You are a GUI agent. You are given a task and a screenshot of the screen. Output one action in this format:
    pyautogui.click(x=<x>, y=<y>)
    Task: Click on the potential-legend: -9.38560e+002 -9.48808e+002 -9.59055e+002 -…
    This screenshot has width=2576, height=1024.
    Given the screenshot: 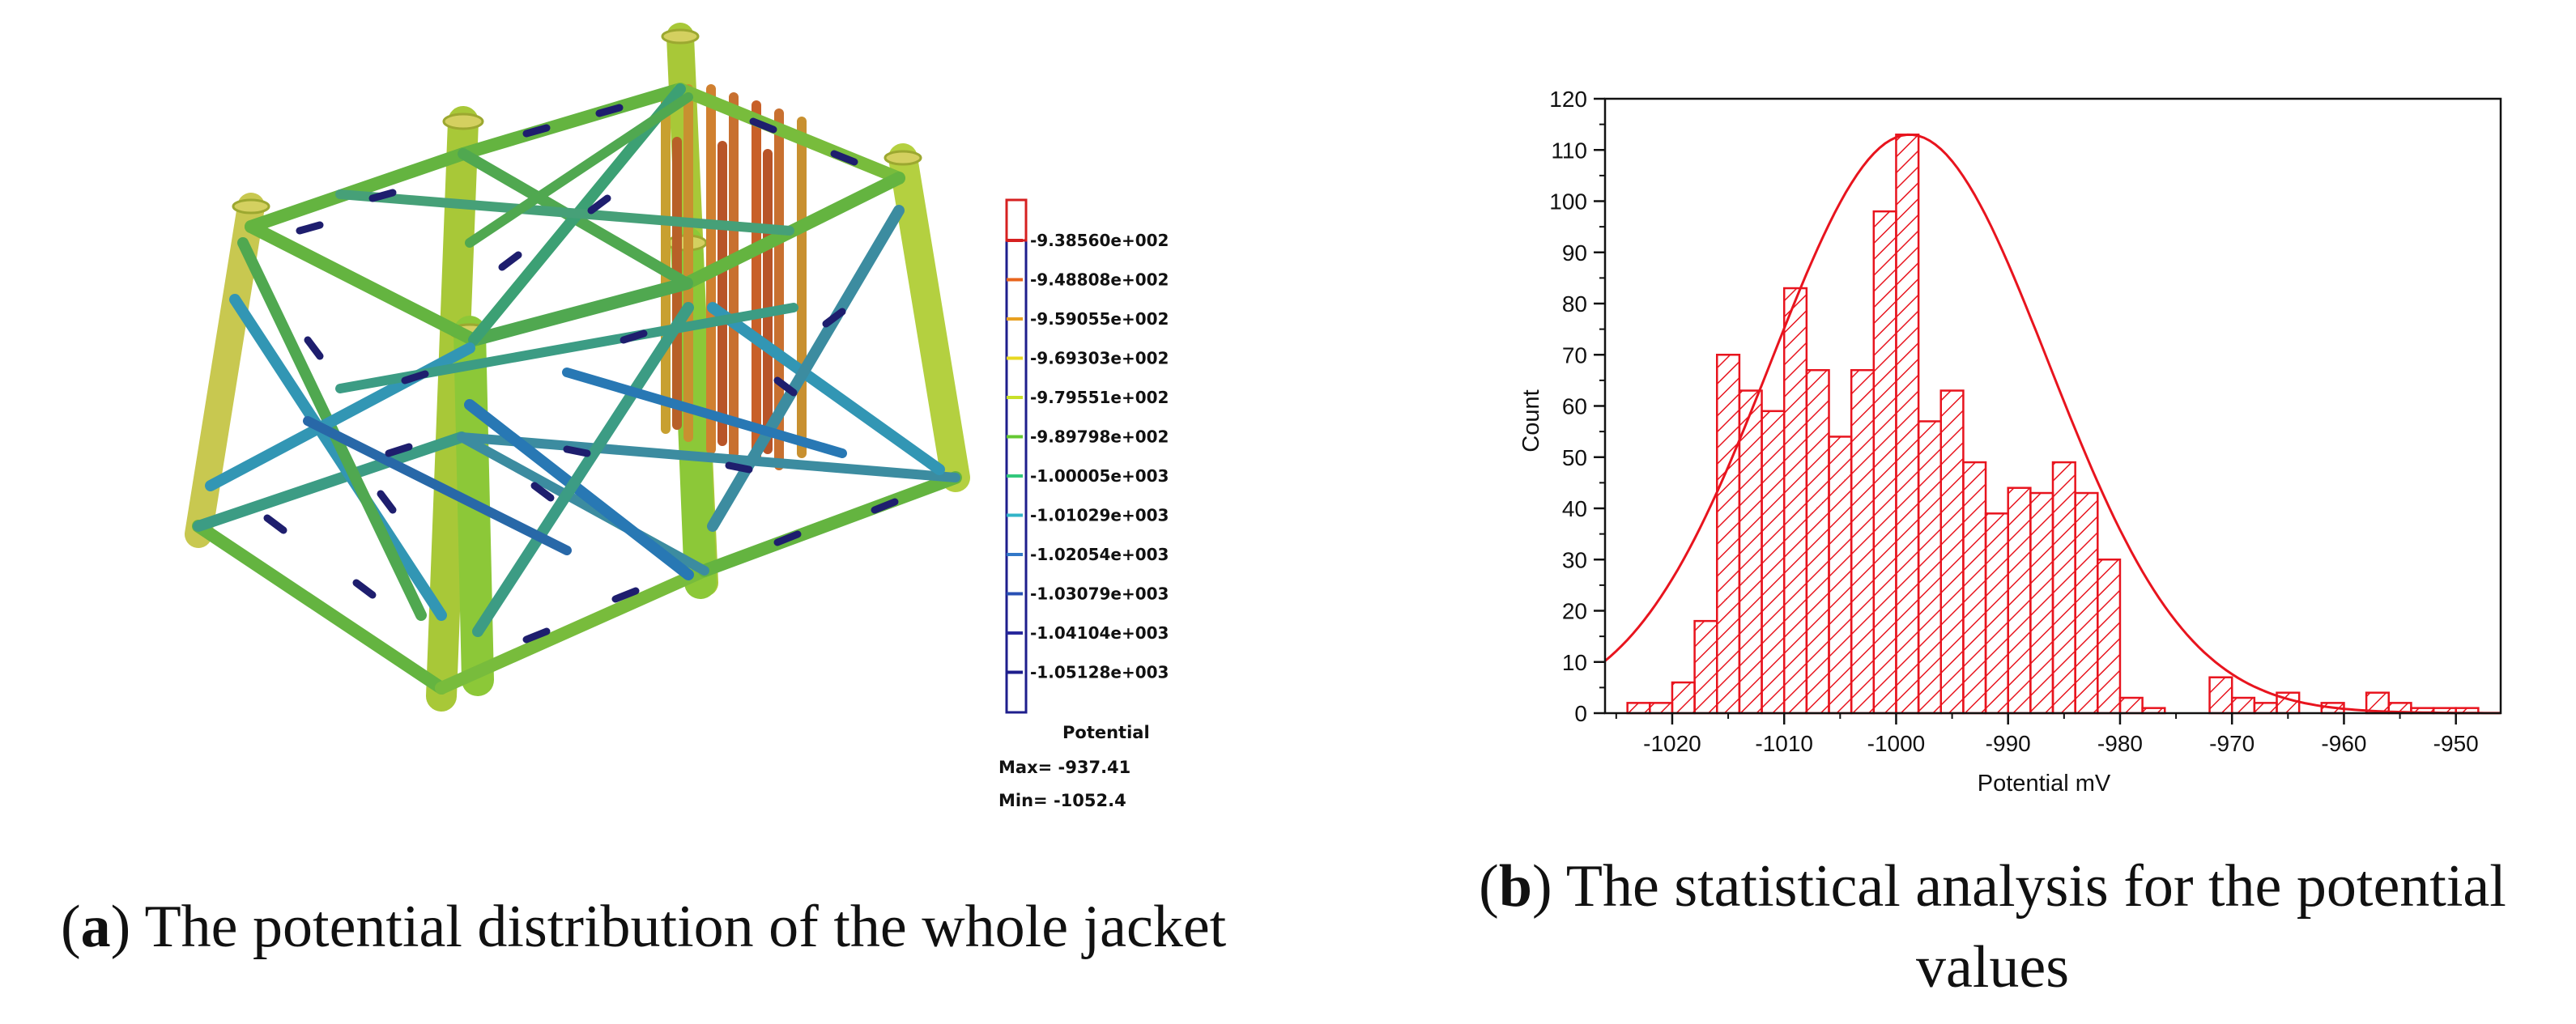 What is the action you would take?
    pyautogui.click(x=1083, y=504)
    